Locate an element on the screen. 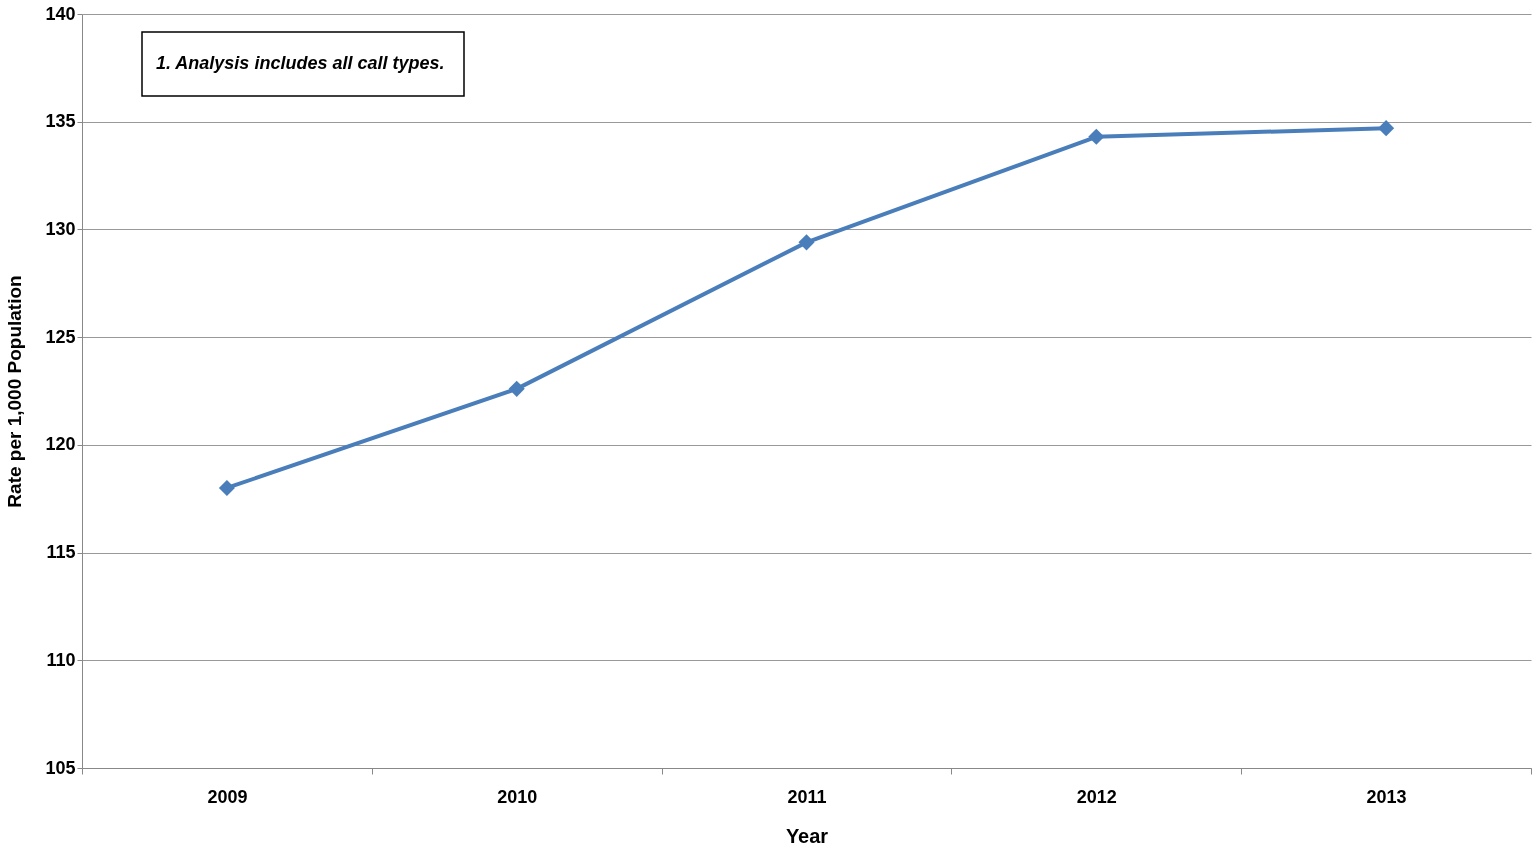 The width and height of the screenshot is (1537, 851). x-tick-label: 2011 is located at coordinates (807, 796).